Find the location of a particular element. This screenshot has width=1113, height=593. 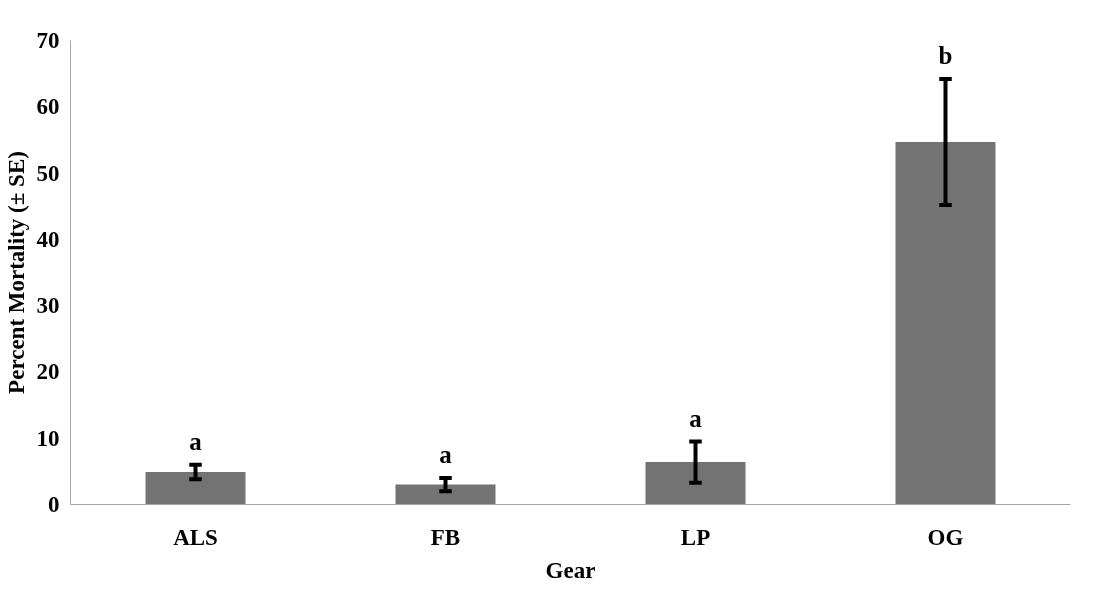

y-tick-label: 10 is located at coordinates (48, 438).